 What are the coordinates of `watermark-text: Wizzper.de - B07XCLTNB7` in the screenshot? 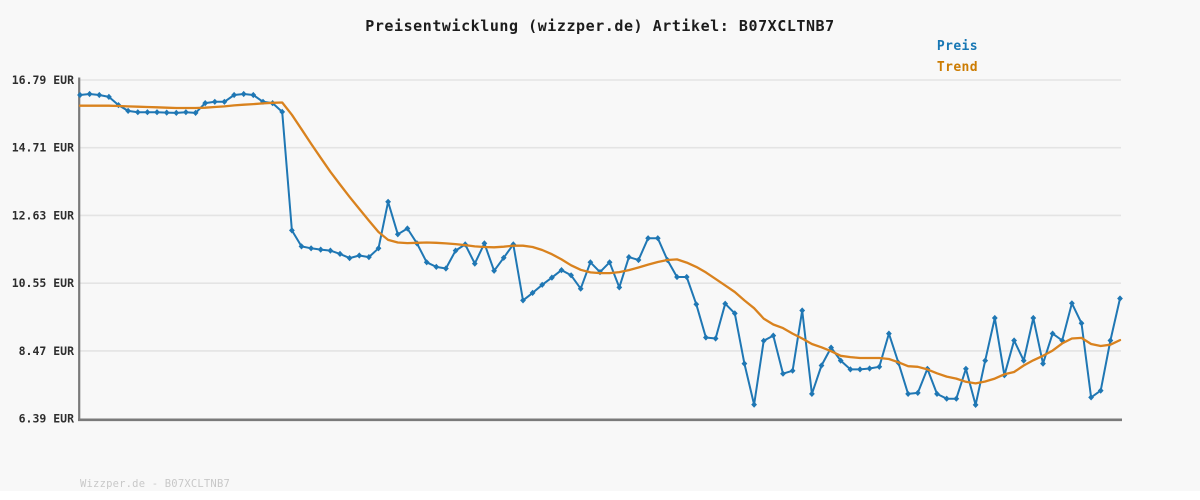 It's located at (155, 484).